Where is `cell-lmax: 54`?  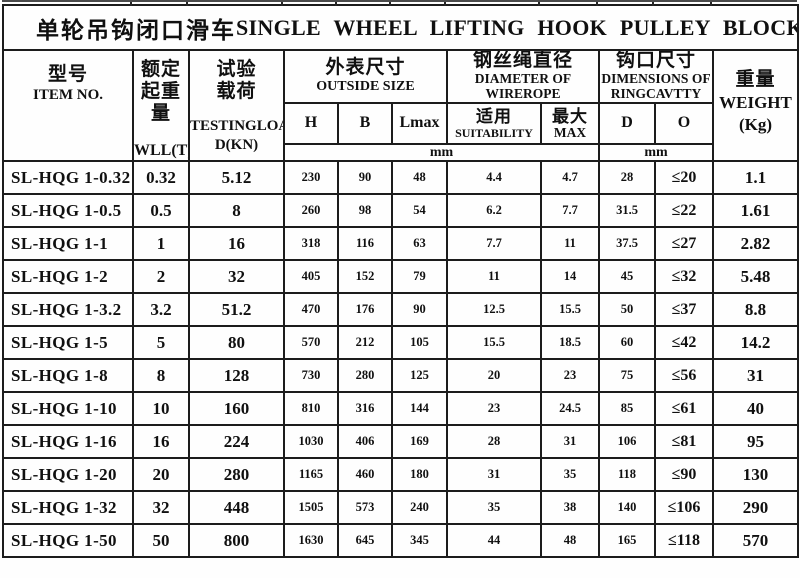
cell-lmax: 54 is located at coordinates (419, 210).